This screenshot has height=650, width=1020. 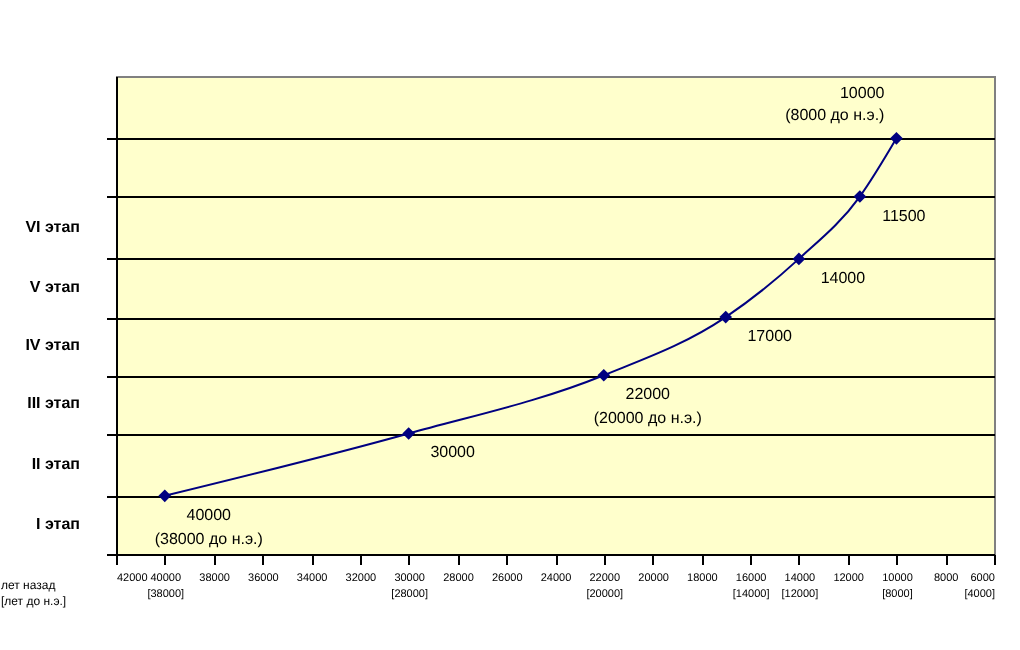 What do you see at coordinates (56, 463) in the screenshot?
I see `text: II этап` at bounding box center [56, 463].